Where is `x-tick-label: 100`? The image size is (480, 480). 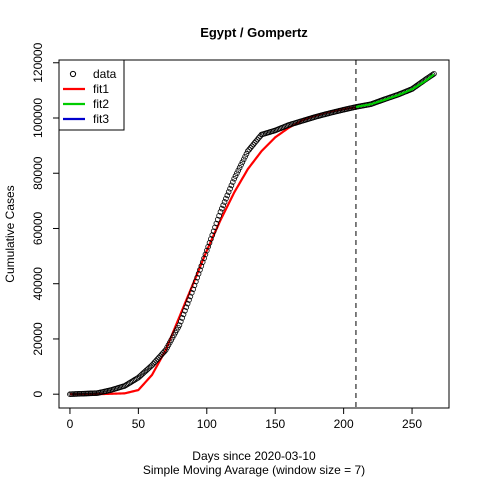
x-tick-label: 100 is located at coordinates (207, 424).